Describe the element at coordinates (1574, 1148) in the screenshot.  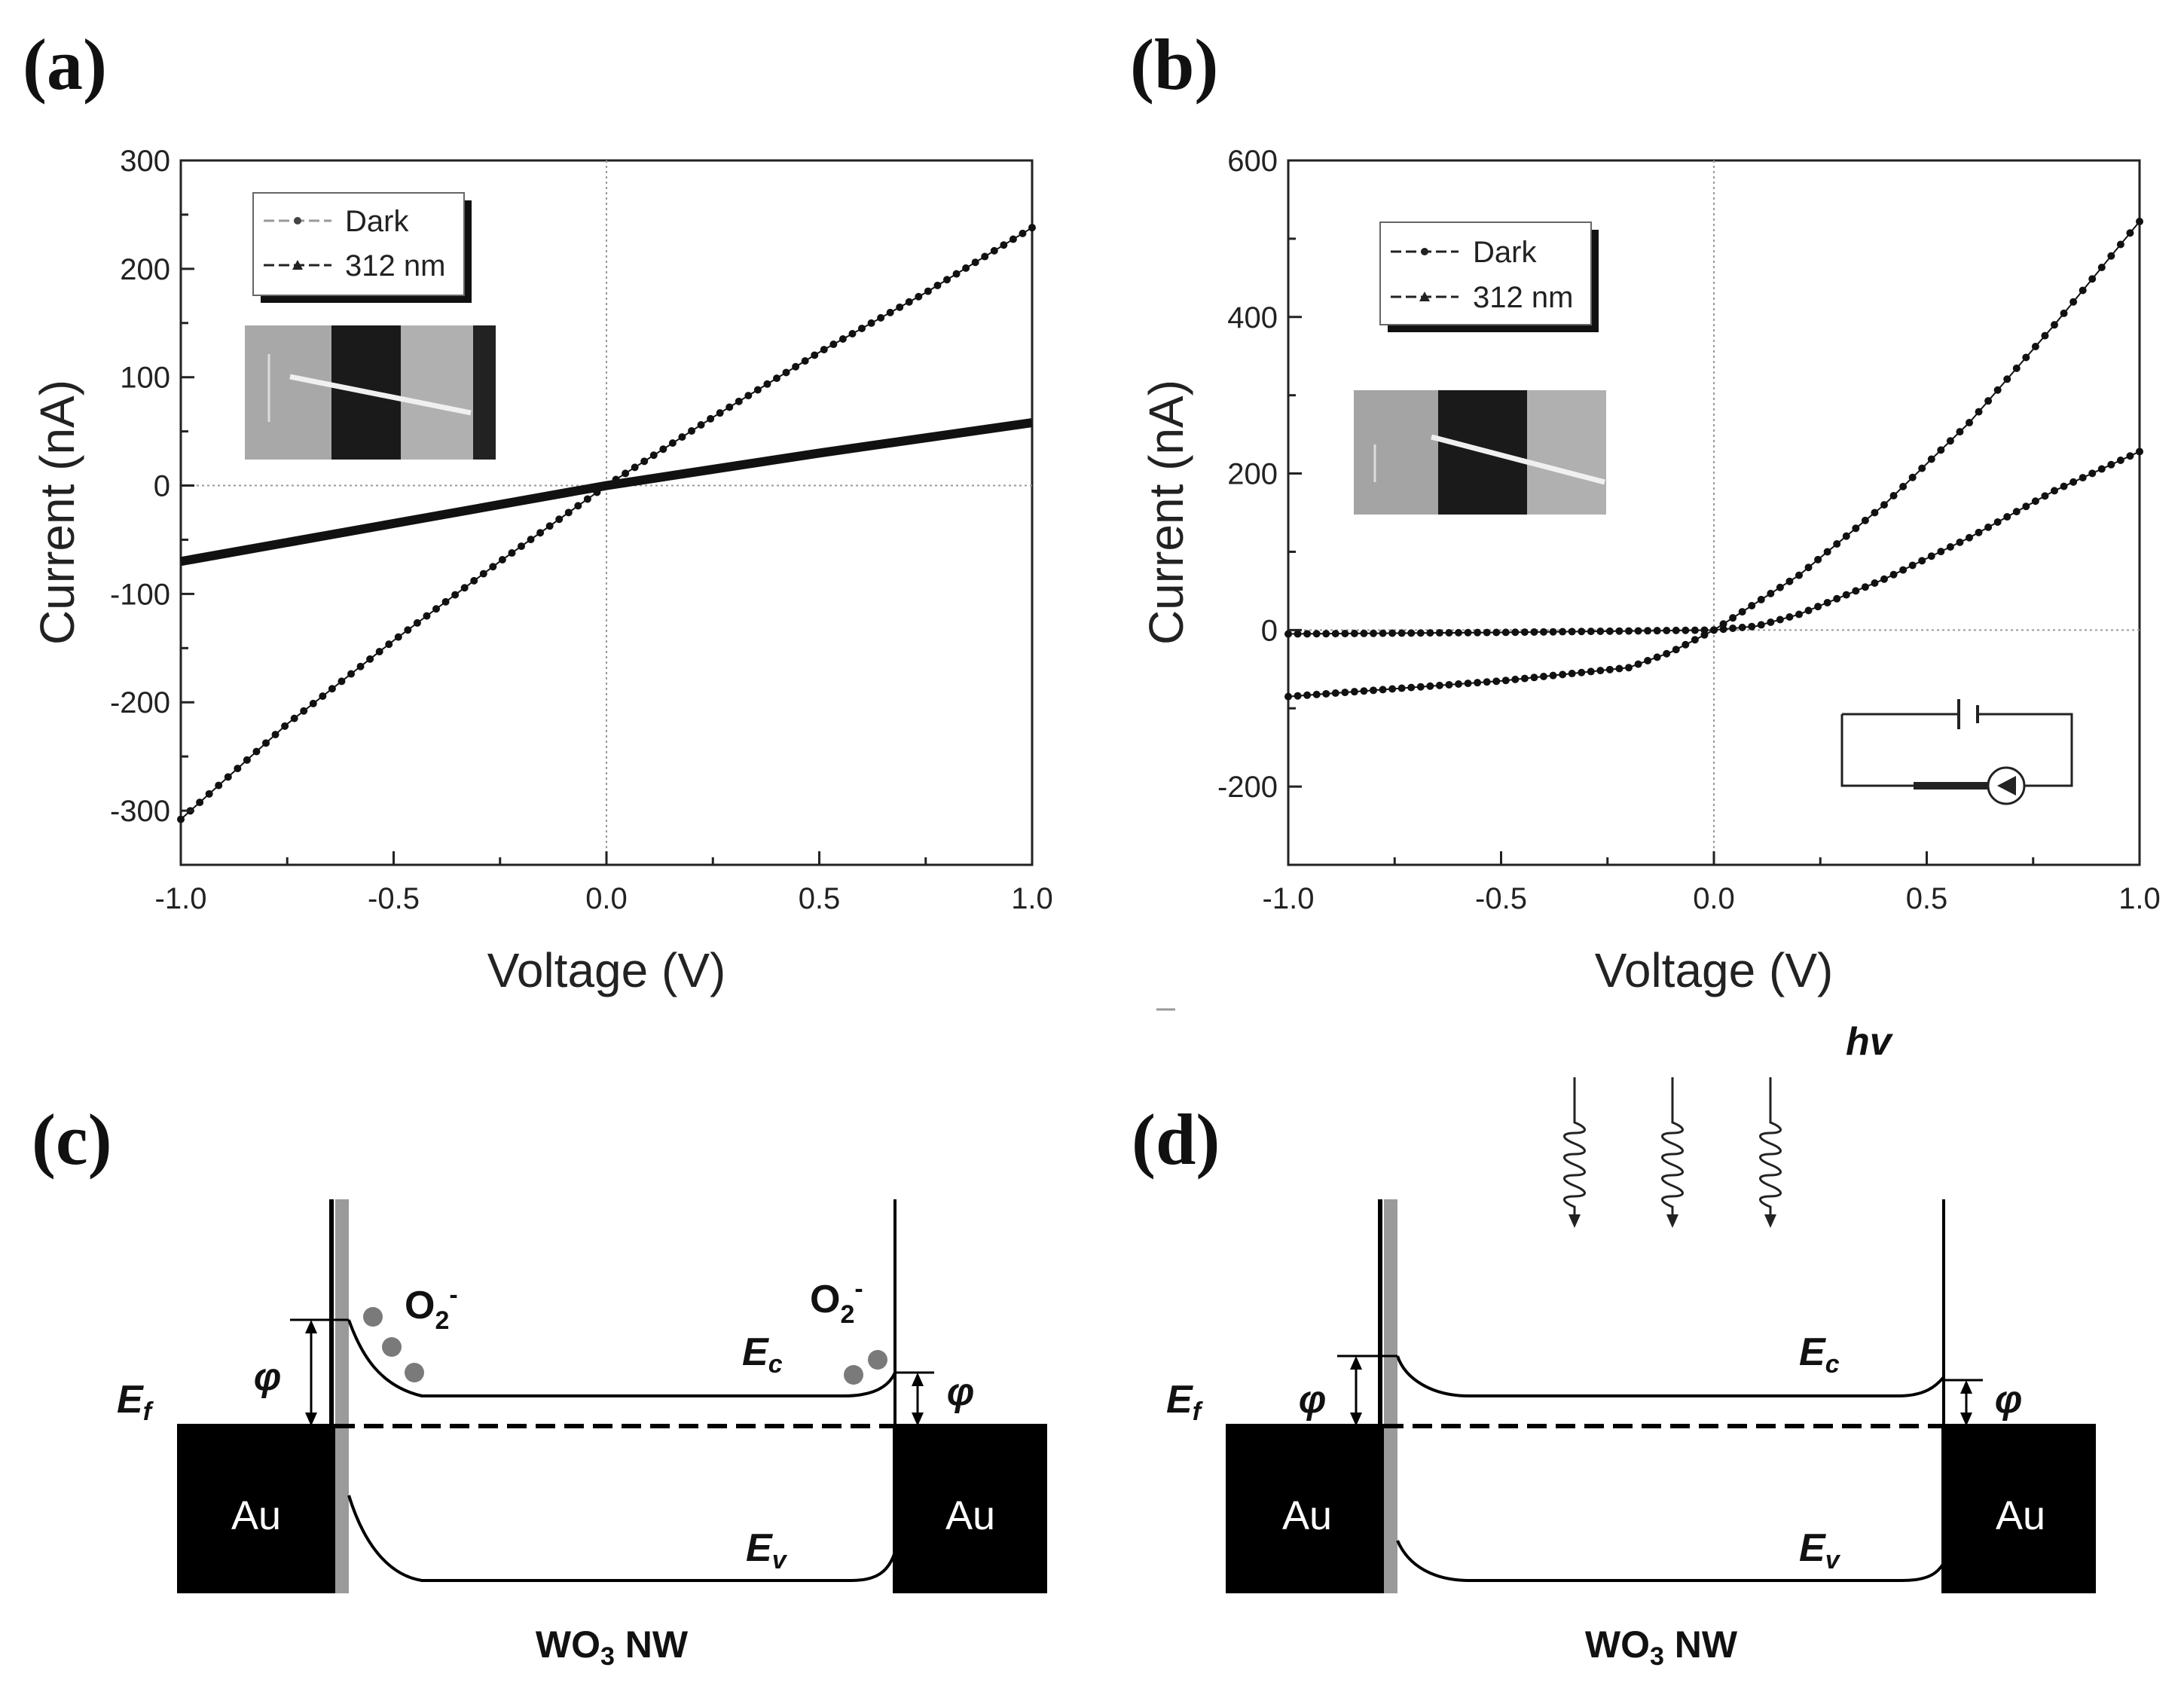
I see `photon-arrow` at that location.